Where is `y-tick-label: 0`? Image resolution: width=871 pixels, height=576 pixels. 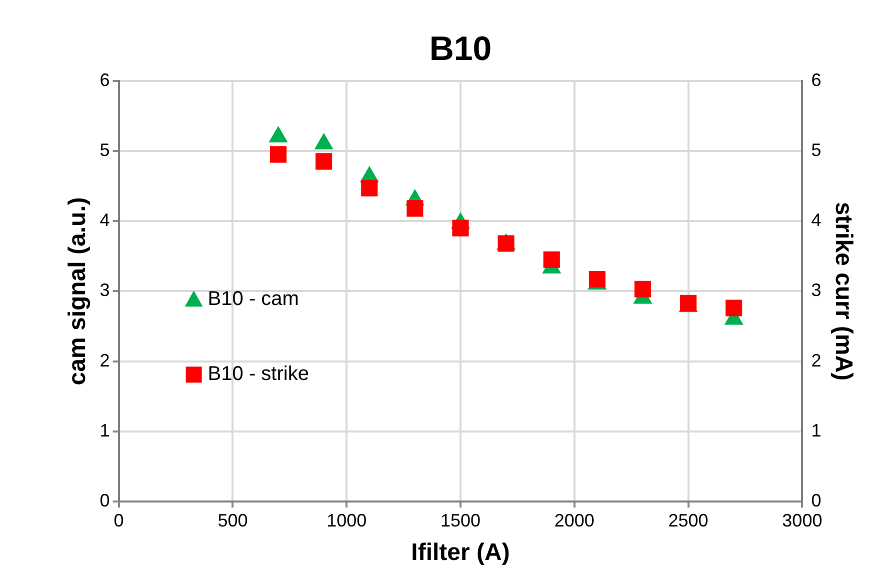 y-tick-label: 0 is located at coordinates (105, 500).